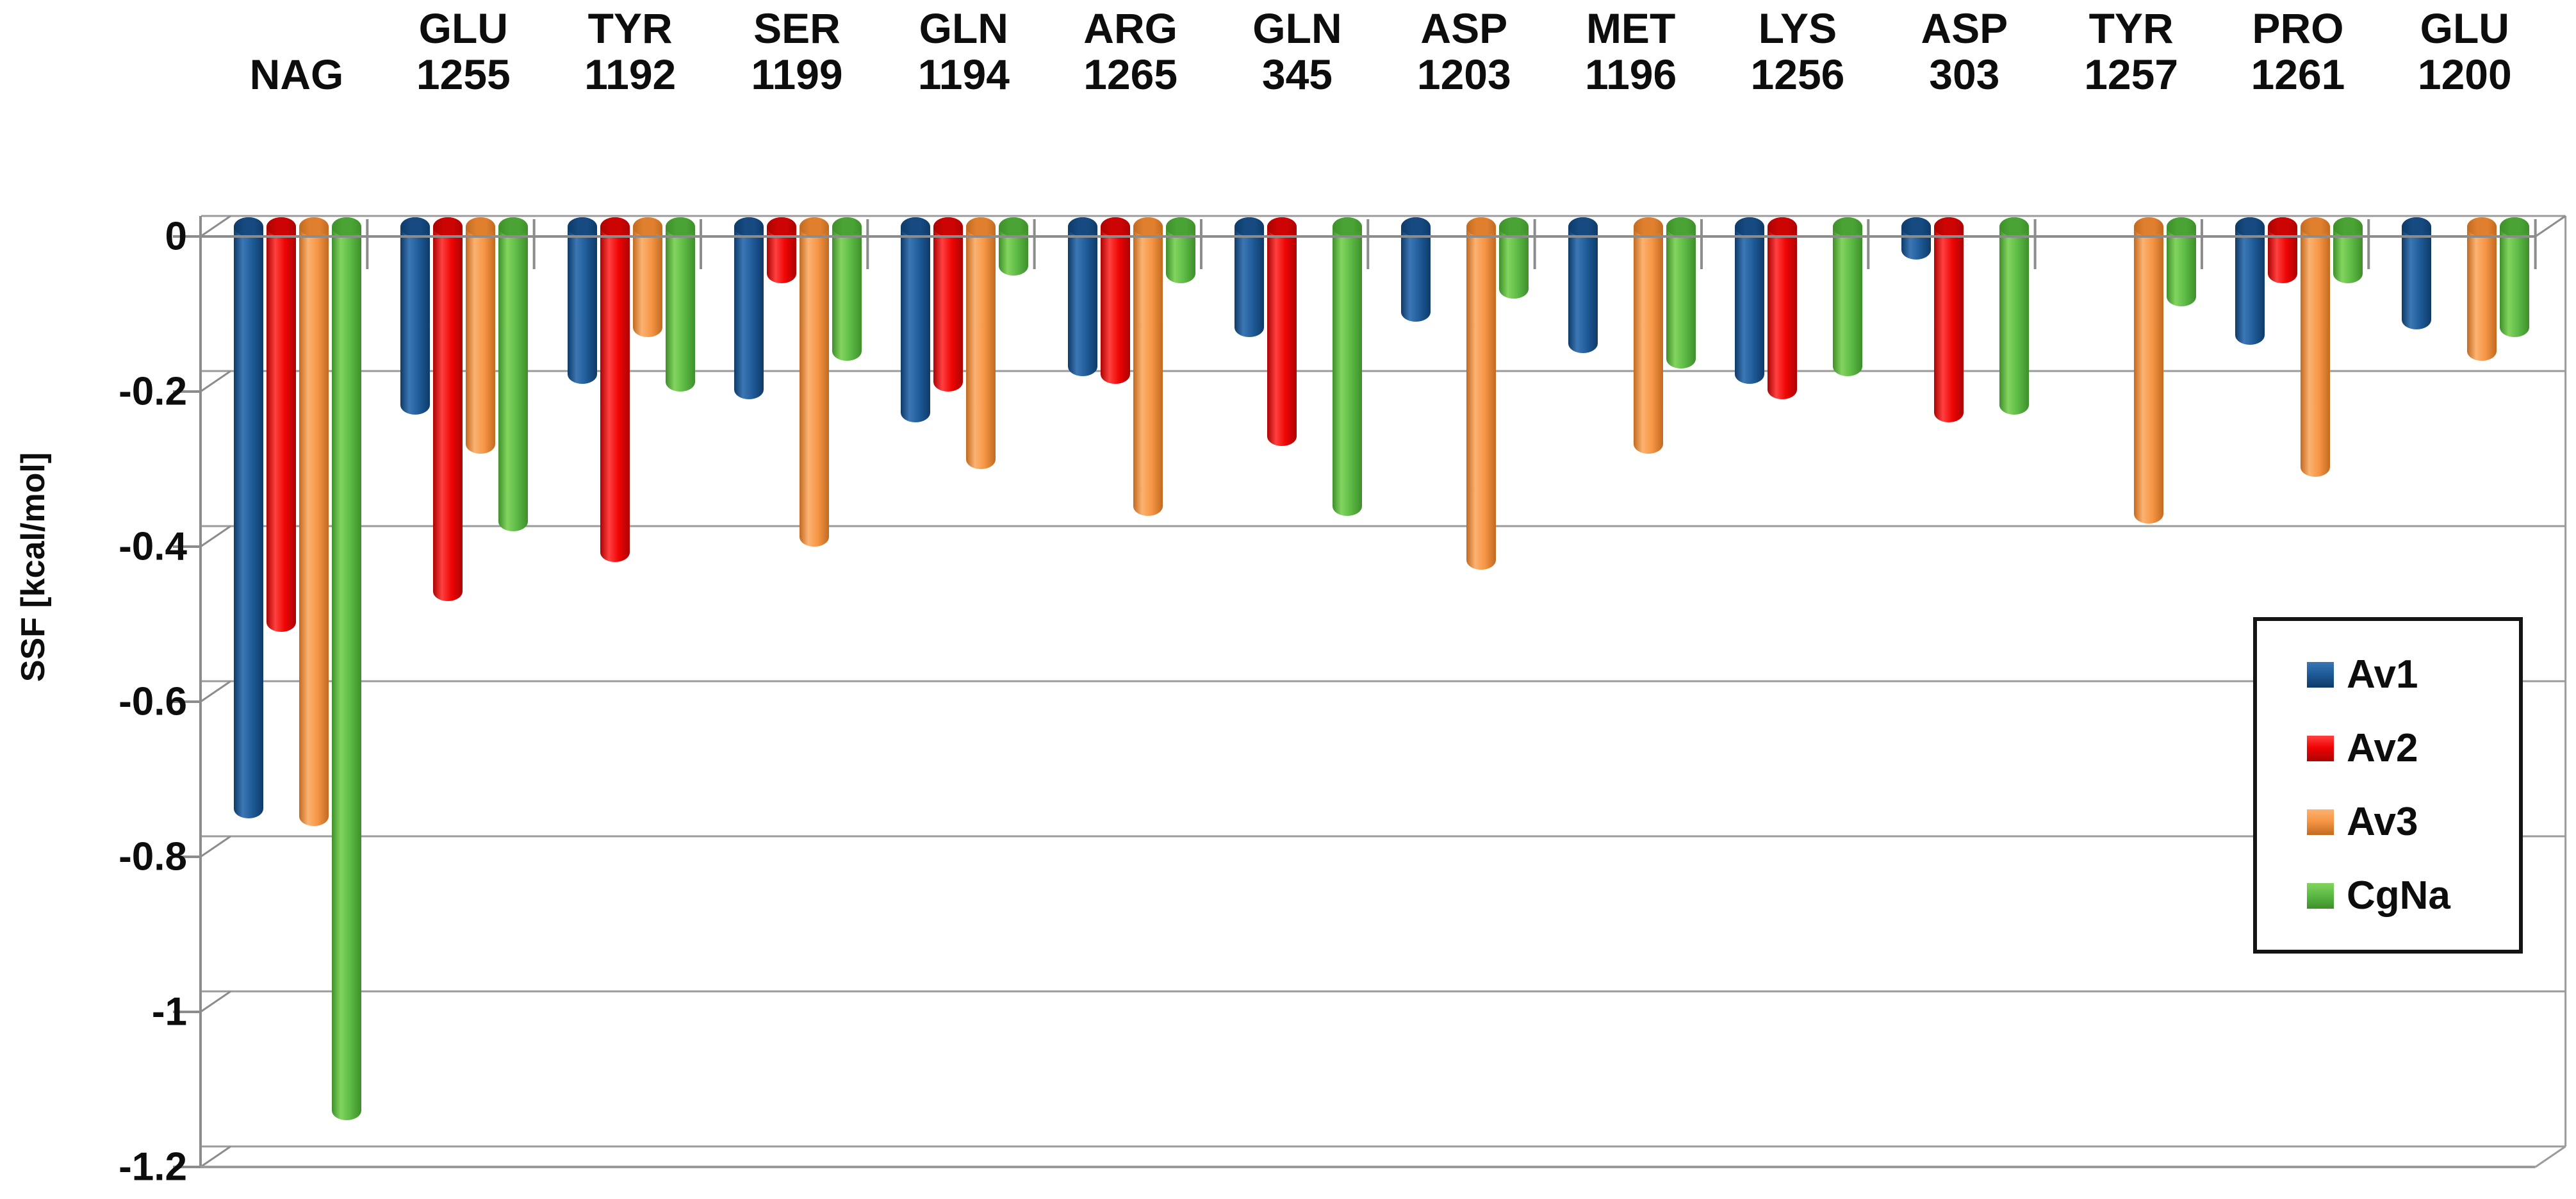  I want to click on legend-item-Av1: Av1, so click(2413, 675).